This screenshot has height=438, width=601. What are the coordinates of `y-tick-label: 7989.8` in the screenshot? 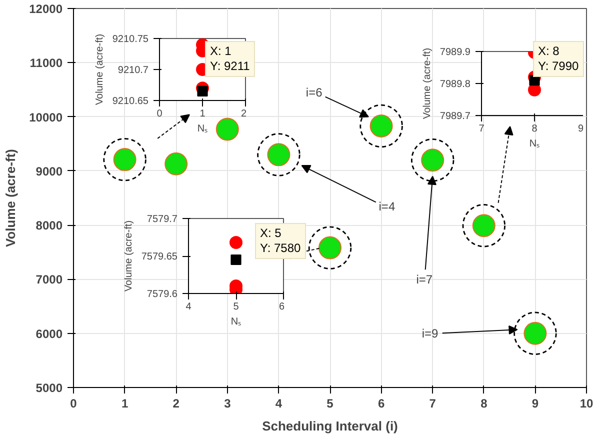 It's located at (455, 84).